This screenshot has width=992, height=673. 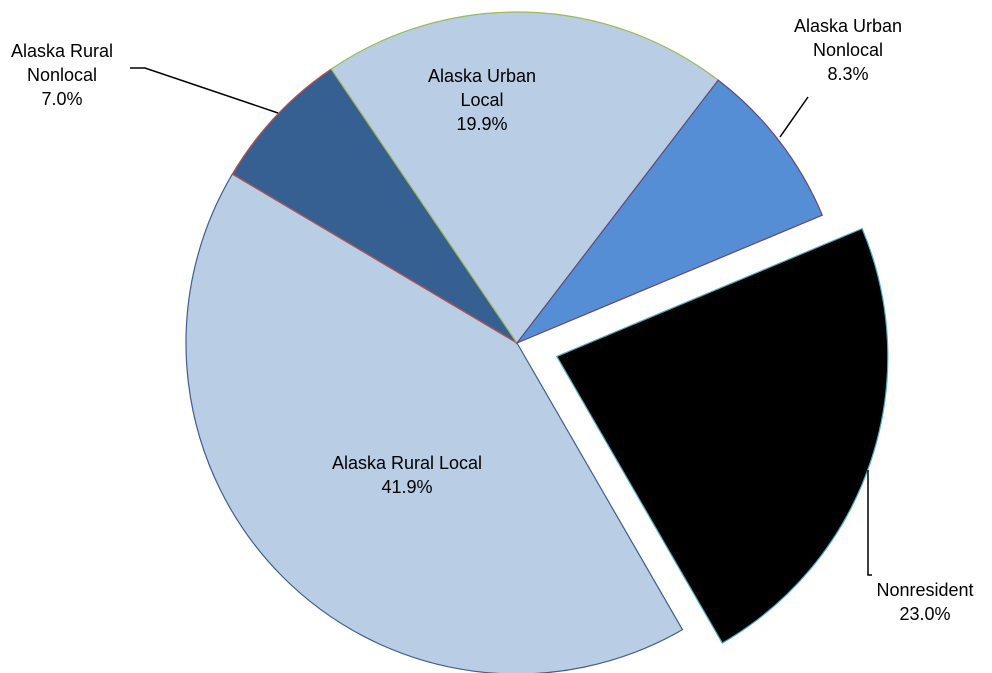 I want to click on slice-label: Alaska Rural Local 41.9%, so click(x=407, y=475).